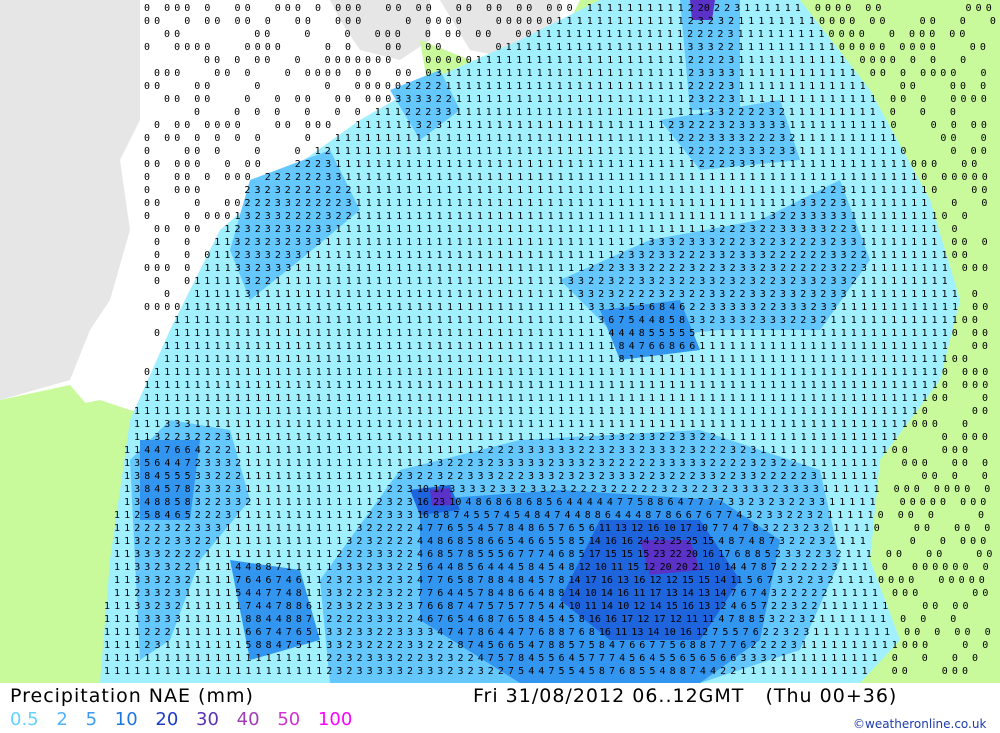  What do you see at coordinates (919, 724) in the screenshot?
I see `weatheronline-link: ©weatheronline.co.uk` at bounding box center [919, 724].